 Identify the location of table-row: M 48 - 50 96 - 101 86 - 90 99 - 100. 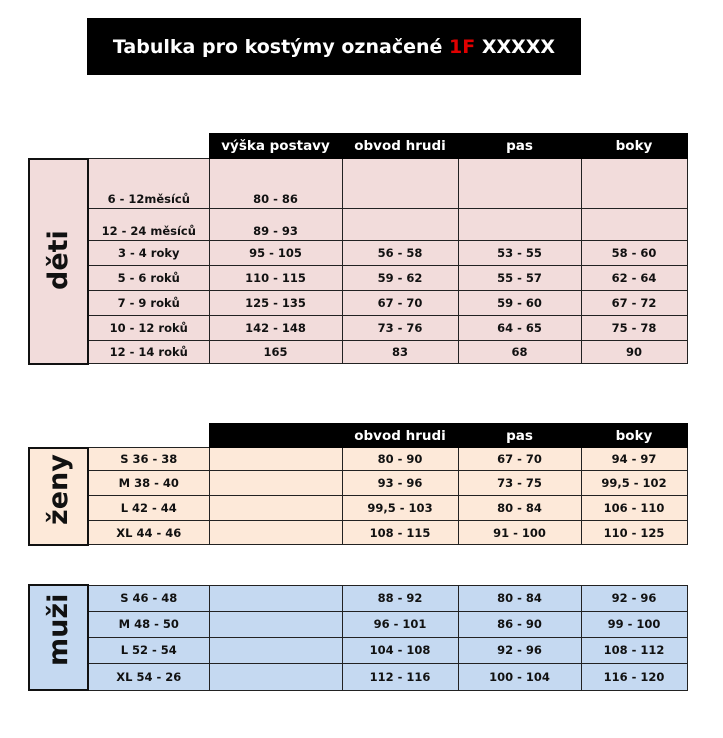
(358, 624).